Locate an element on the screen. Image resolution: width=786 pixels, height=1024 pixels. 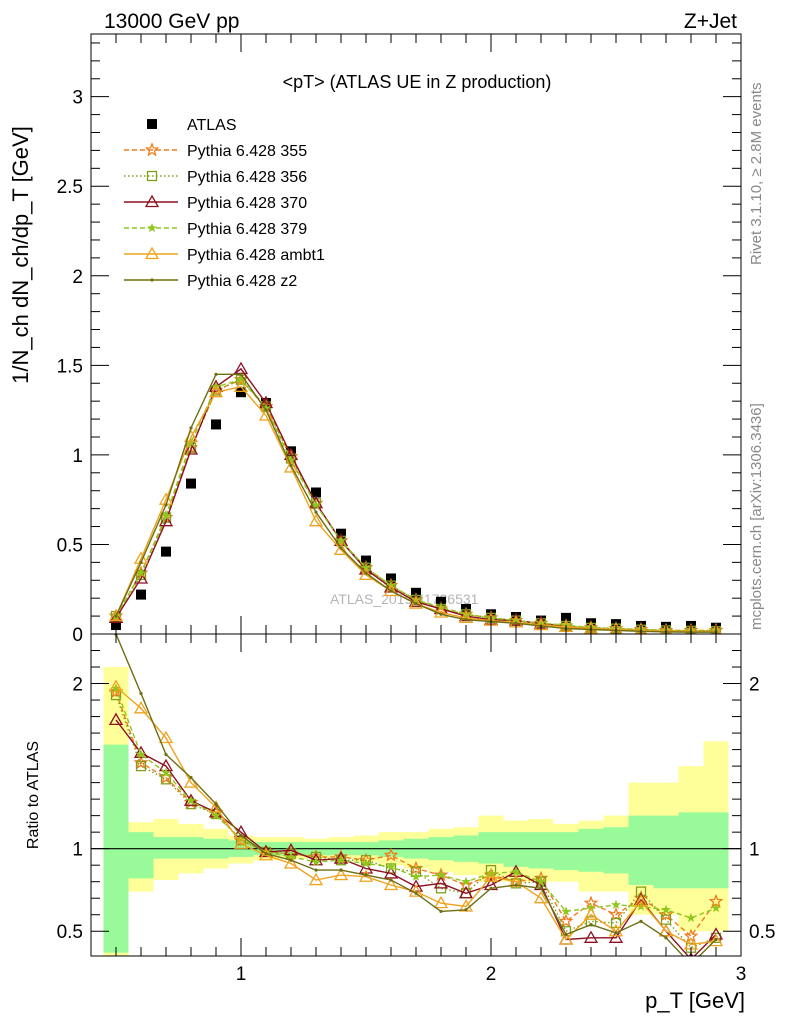
xtick-label: 3 is located at coordinates (741, 974).